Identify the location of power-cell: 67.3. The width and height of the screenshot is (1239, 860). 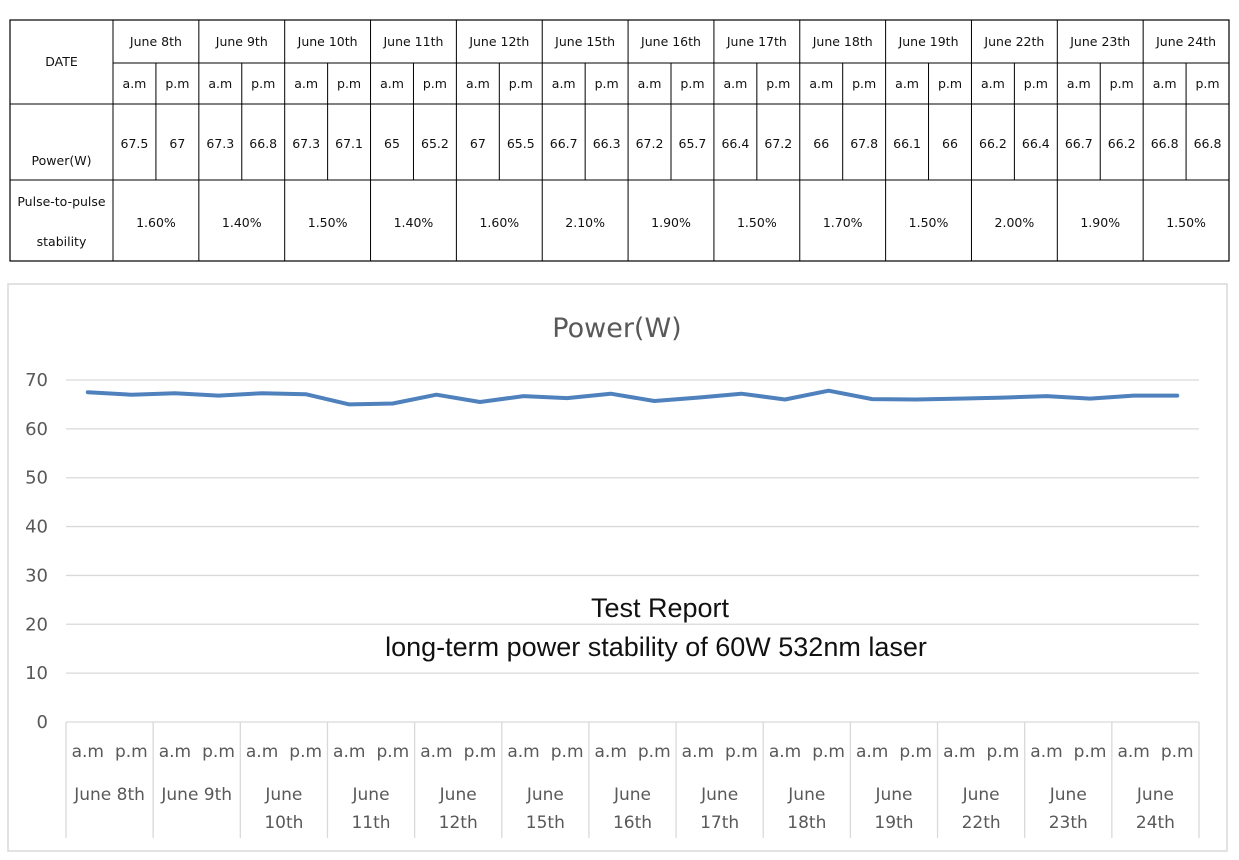
(220, 143).